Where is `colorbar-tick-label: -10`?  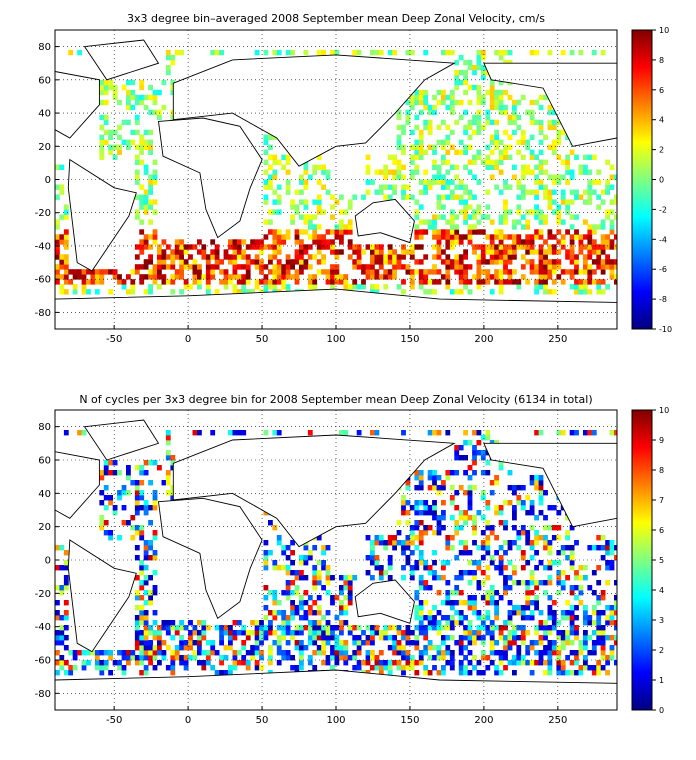 colorbar-tick-label: -10 is located at coordinates (665, 329).